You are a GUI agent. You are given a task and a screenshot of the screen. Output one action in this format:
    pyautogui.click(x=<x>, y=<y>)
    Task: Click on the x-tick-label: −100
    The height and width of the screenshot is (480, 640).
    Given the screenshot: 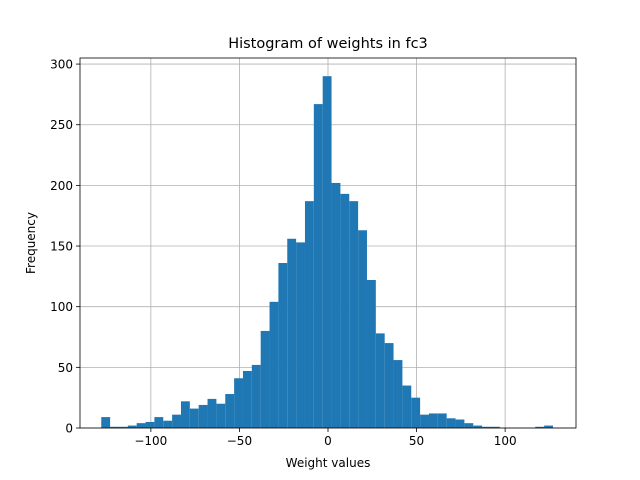 What is the action you would take?
    pyautogui.click(x=150, y=441)
    